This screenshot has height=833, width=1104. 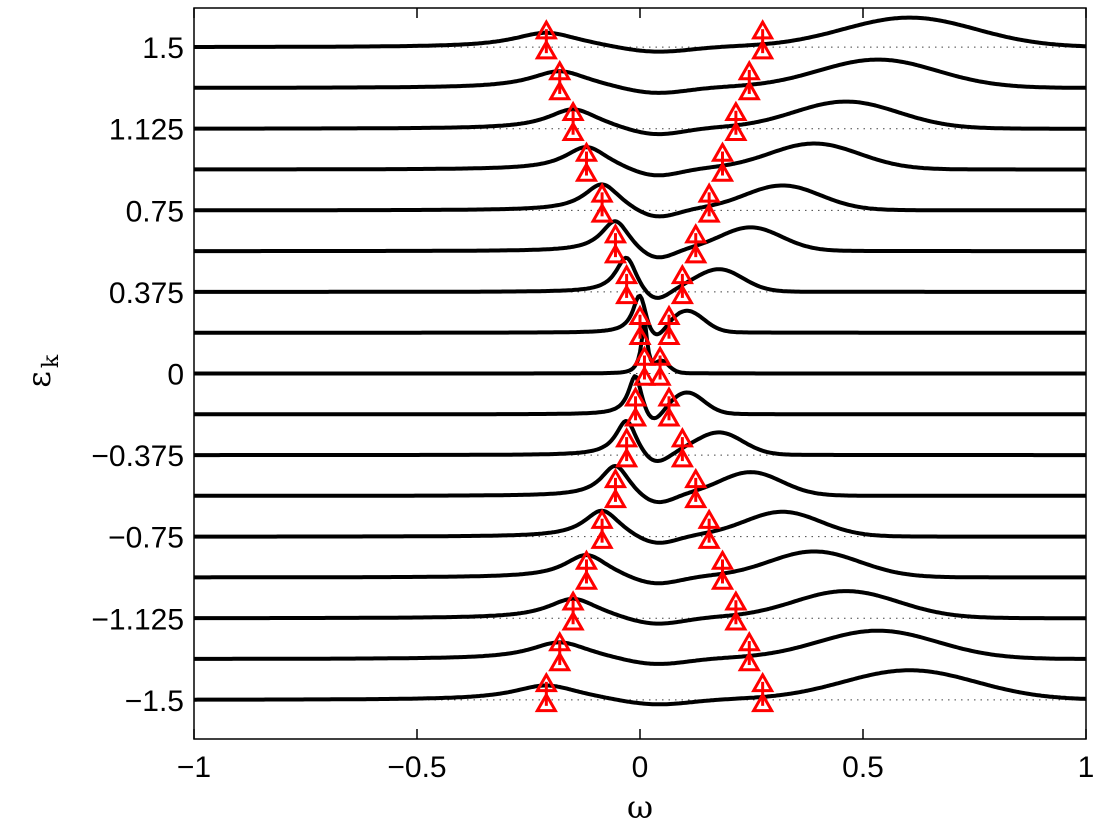 I want to click on y-tick-label-4: 0, so click(x=175, y=375).